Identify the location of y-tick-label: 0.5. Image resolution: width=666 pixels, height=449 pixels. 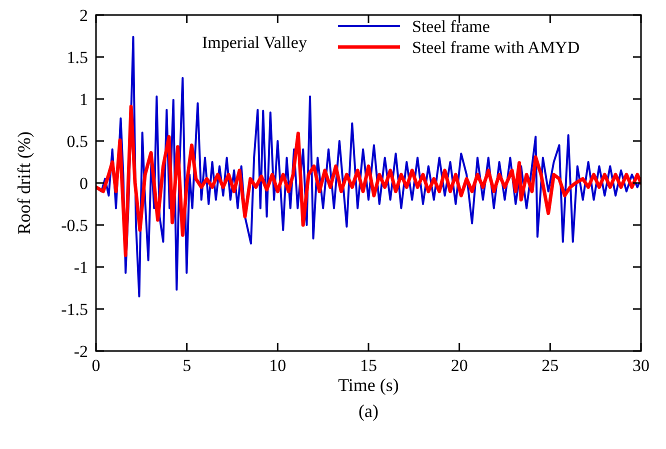
(77, 141).